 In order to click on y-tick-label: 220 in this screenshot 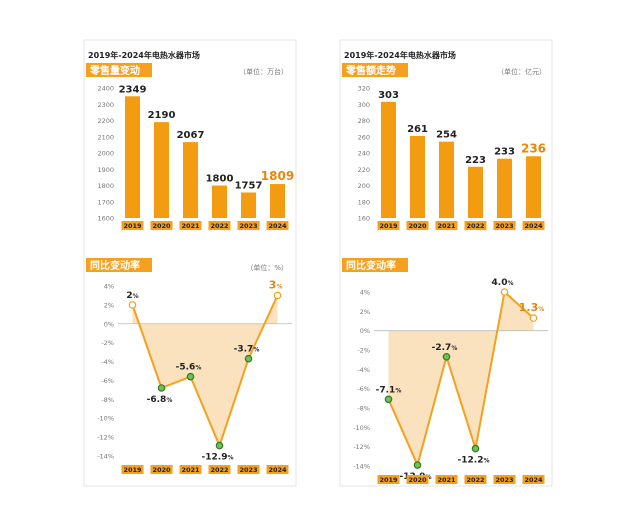, I will do `click(364, 170)`.